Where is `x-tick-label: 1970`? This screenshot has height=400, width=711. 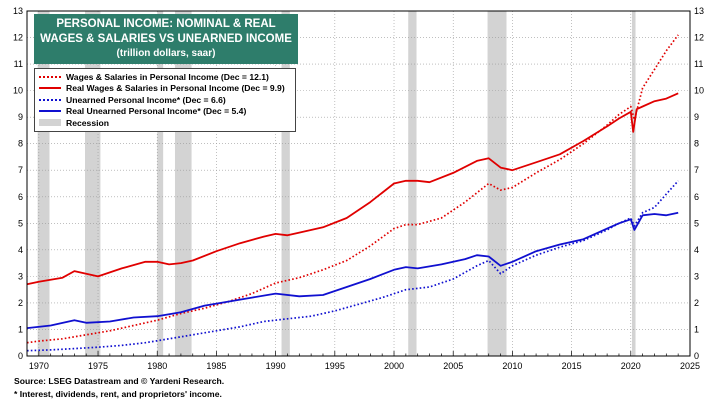
x-tick-label: 1970 is located at coordinates (39, 366).